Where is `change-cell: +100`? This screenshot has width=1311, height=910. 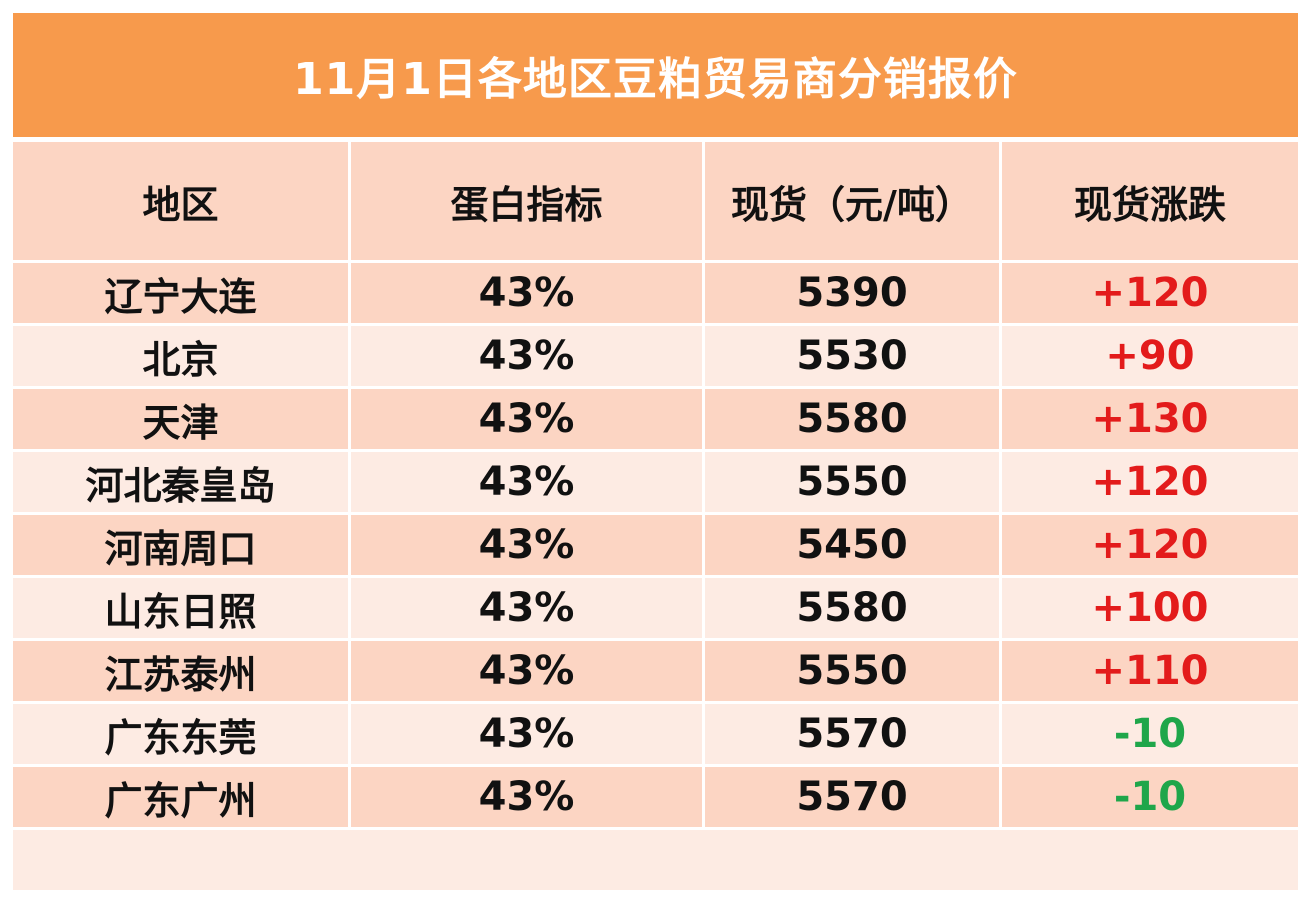 change-cell: +100 is located at coordinates (1150, 609).